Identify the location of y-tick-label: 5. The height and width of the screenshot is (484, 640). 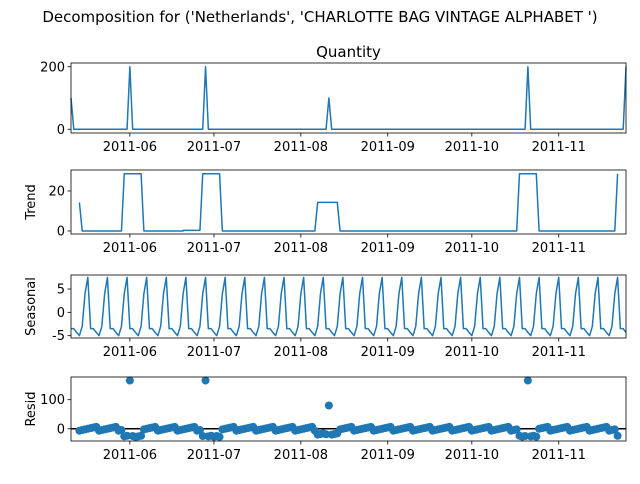
(61, 290).